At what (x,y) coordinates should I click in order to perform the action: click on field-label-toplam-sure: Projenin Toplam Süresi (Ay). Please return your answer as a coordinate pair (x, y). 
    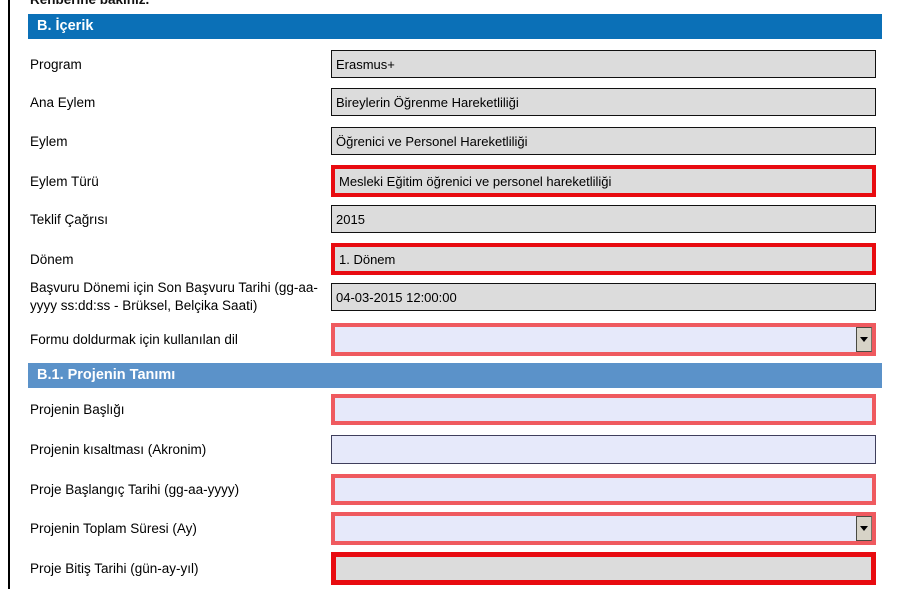
    Looking at the image, I should click on (113, 528).